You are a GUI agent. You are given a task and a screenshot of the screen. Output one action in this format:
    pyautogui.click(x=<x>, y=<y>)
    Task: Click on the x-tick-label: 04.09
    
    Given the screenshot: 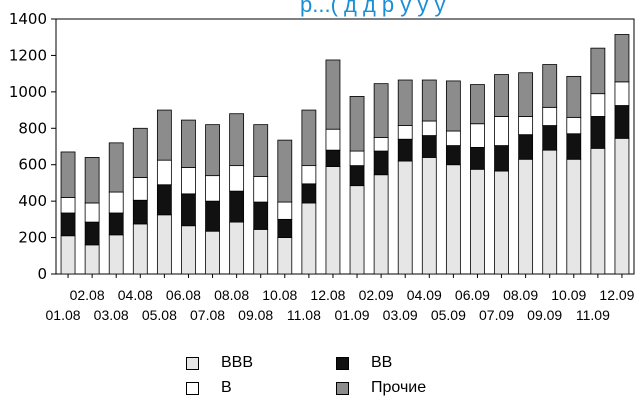 What is the action you would take?
    pyautogui.click(x=424, y=295)
    